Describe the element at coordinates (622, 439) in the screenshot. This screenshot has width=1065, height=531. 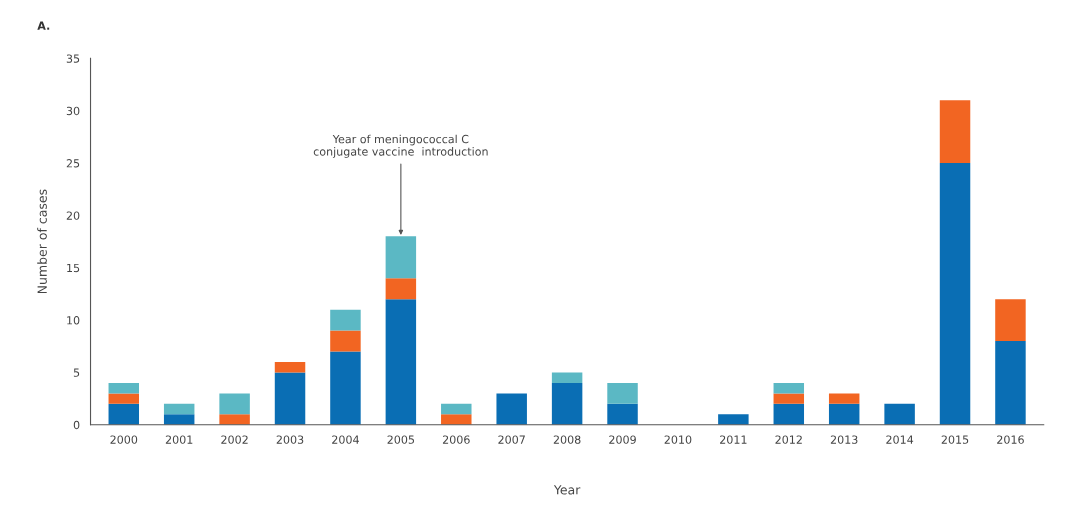
I see `x-tick-label: 2009` at that location.